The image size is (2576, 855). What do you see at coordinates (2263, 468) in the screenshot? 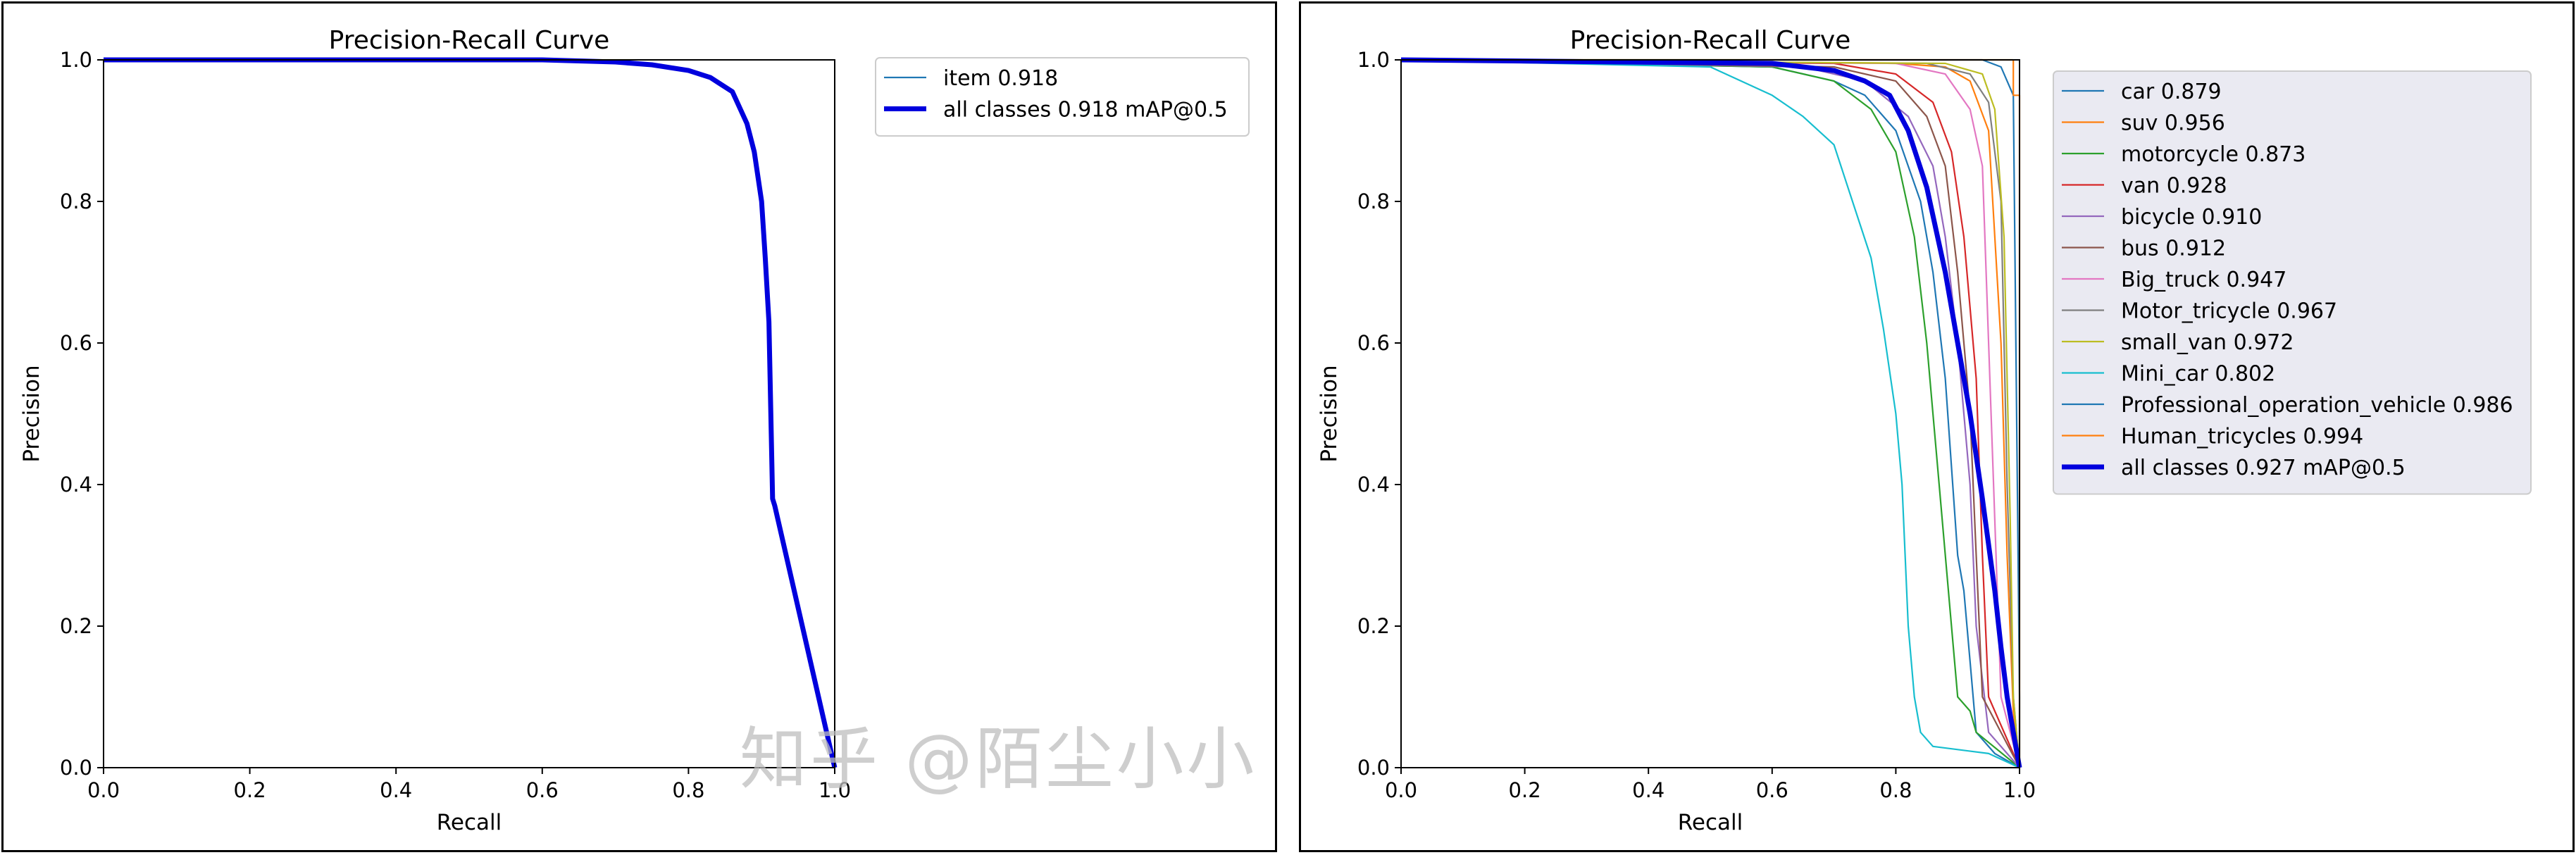
I see `legend-entry: all classes 0.927 mAP@0.5` at bounding box center [2263, 468].